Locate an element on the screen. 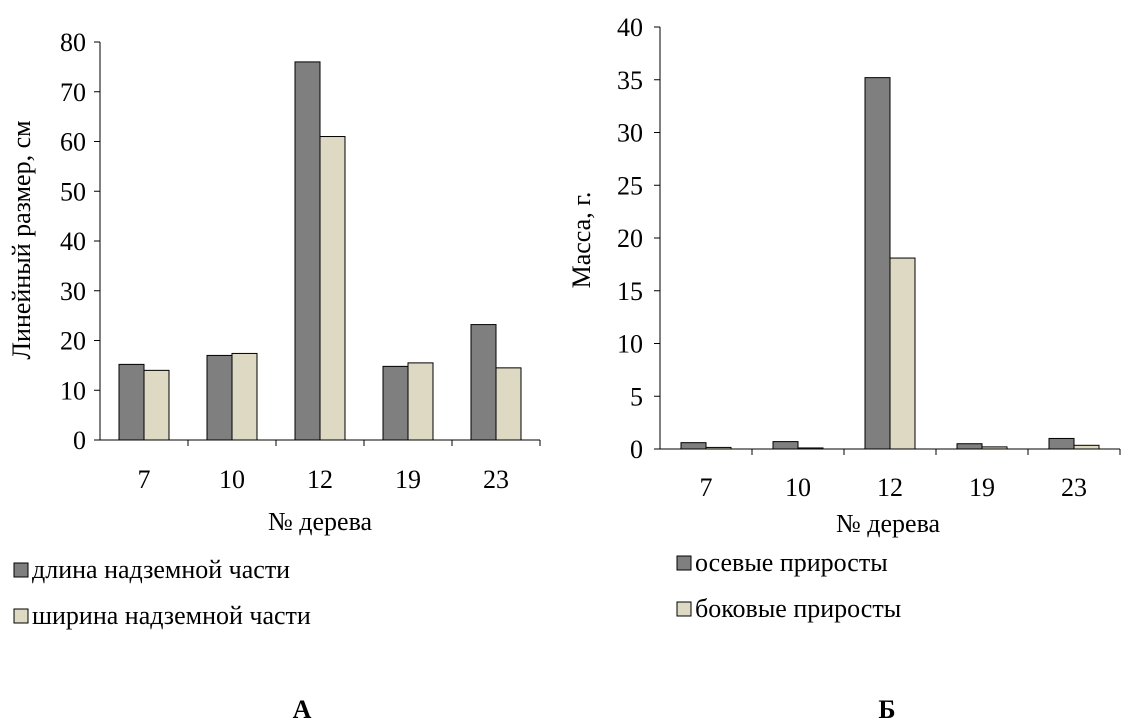  chart-a-x-tick-label: 19 is located at coordinates (408, 479).